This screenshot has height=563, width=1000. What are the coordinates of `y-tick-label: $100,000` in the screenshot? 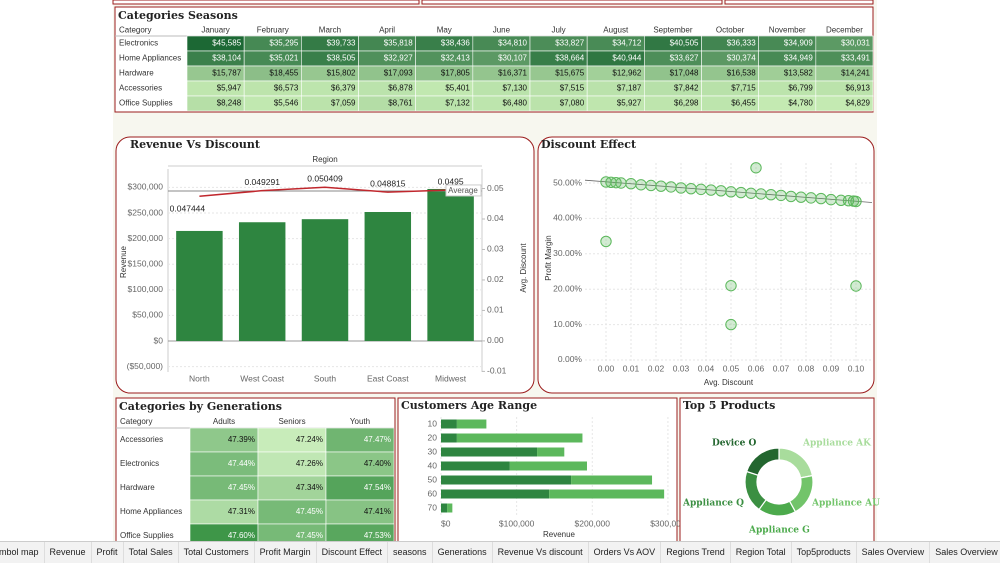 It's located at (146, 289).